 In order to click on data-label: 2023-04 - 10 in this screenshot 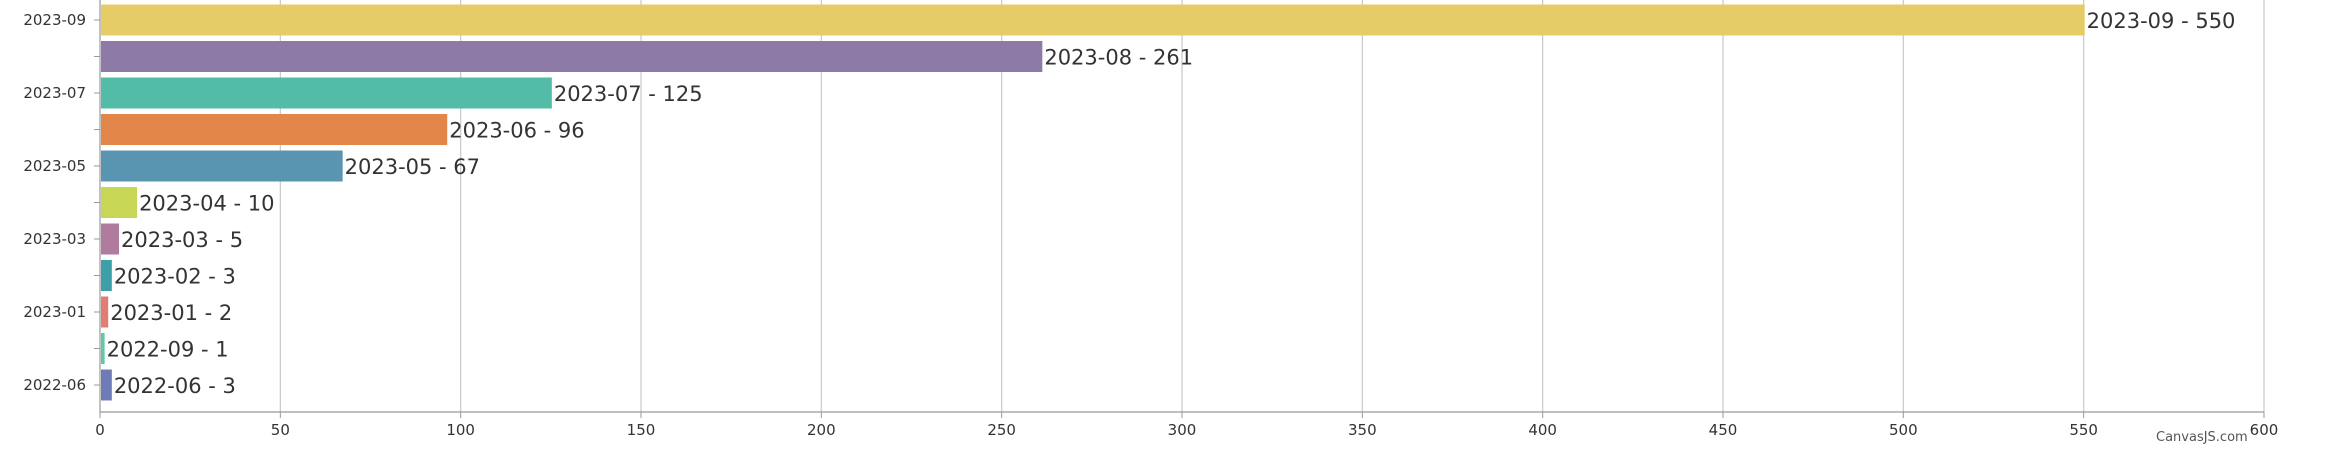, I will do `click(206, 204)`.